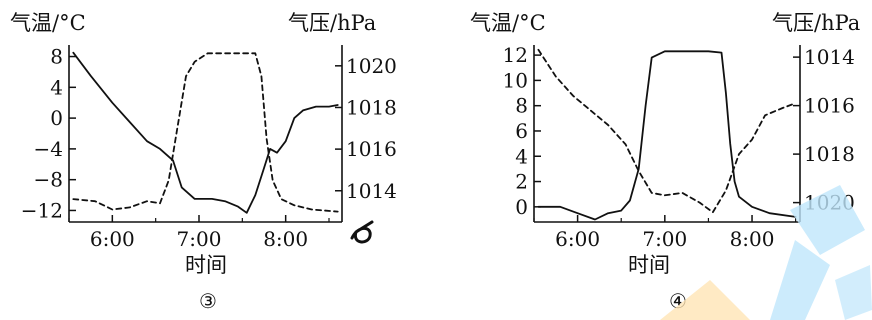 The height and width of the screenshot is (320, 872). What do you see at coordinates (362, 232) in the screenshot?
I see `handwritten-mark` at bounding box center [362, 232].